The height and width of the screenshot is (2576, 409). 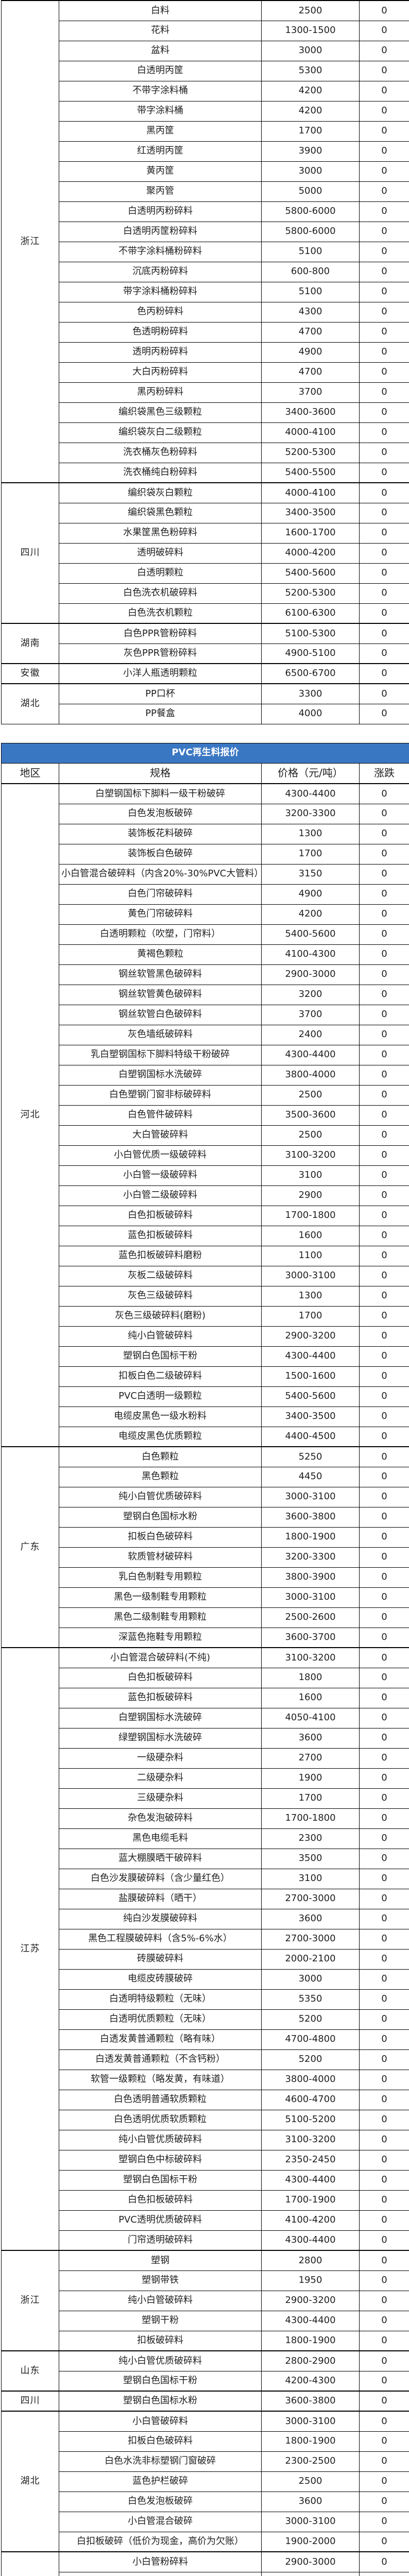 What do you see at coordinates (310, 2300) in the screenshot?
I see `price-cell: 2900-3200` at bounding box center [310, 2300].